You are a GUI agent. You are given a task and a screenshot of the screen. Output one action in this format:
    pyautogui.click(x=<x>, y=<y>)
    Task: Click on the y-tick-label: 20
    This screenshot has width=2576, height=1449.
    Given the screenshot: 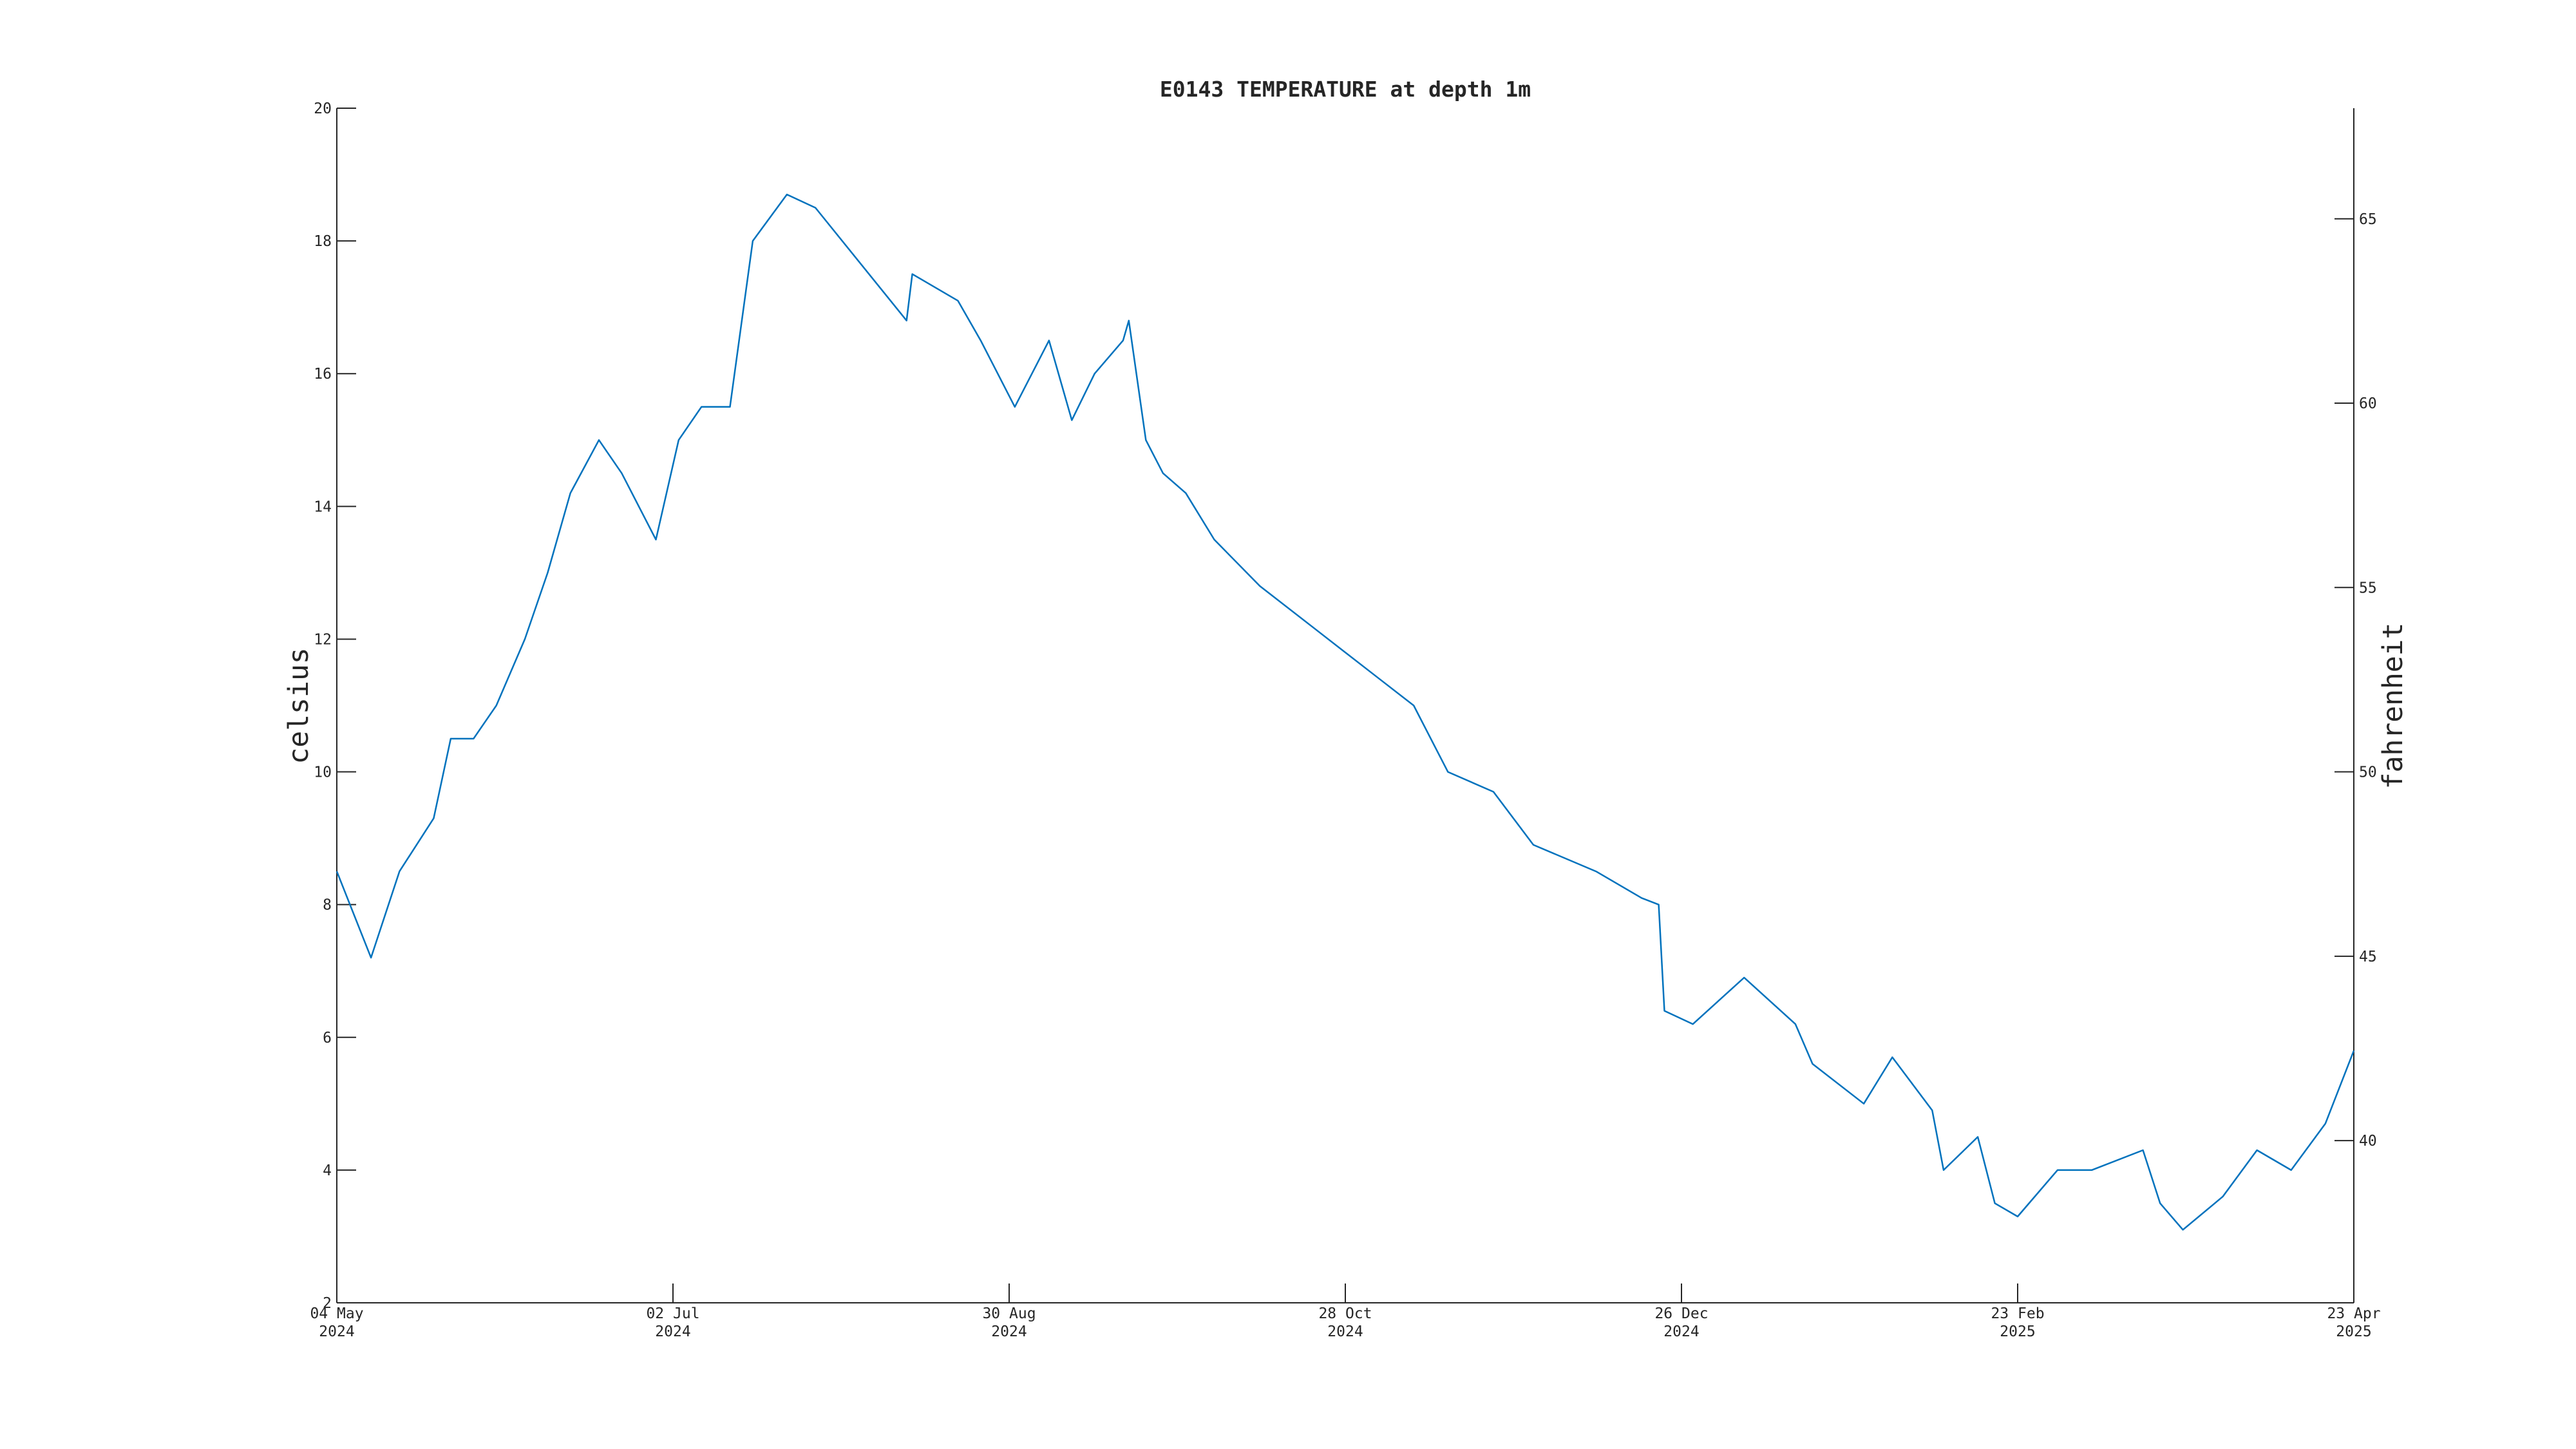 What is the action you would take?
    pyautogui.click(x=323, y=108)
    